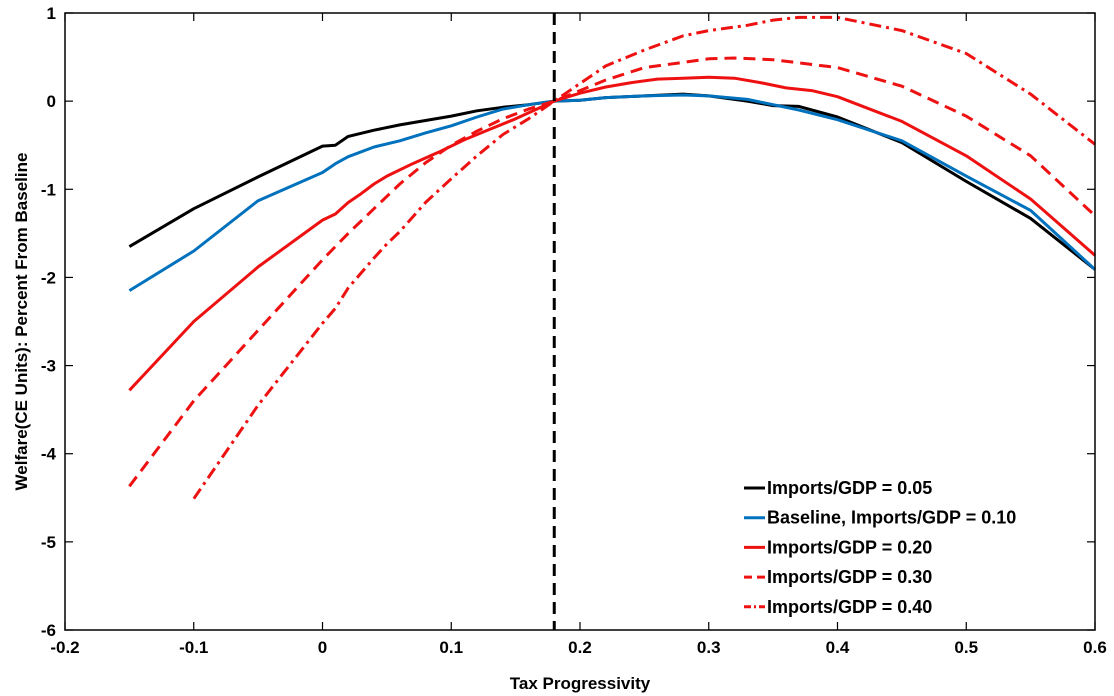 The width and height of the screenshot is (1114, 696). I want to click on y-axis-label: Welfare(CE Units): Percent From Baseline, so click(21, 322).